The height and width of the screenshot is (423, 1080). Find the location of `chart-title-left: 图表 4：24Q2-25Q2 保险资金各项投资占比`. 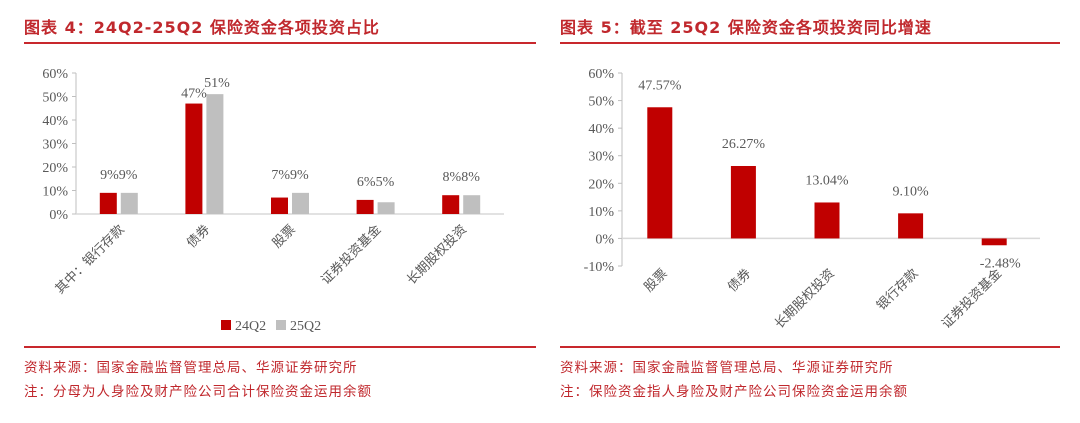

chart-title-left: 图表 4：24Q2-25Q2 保险资金各项投资占比 is located at coordinates (202, 27).